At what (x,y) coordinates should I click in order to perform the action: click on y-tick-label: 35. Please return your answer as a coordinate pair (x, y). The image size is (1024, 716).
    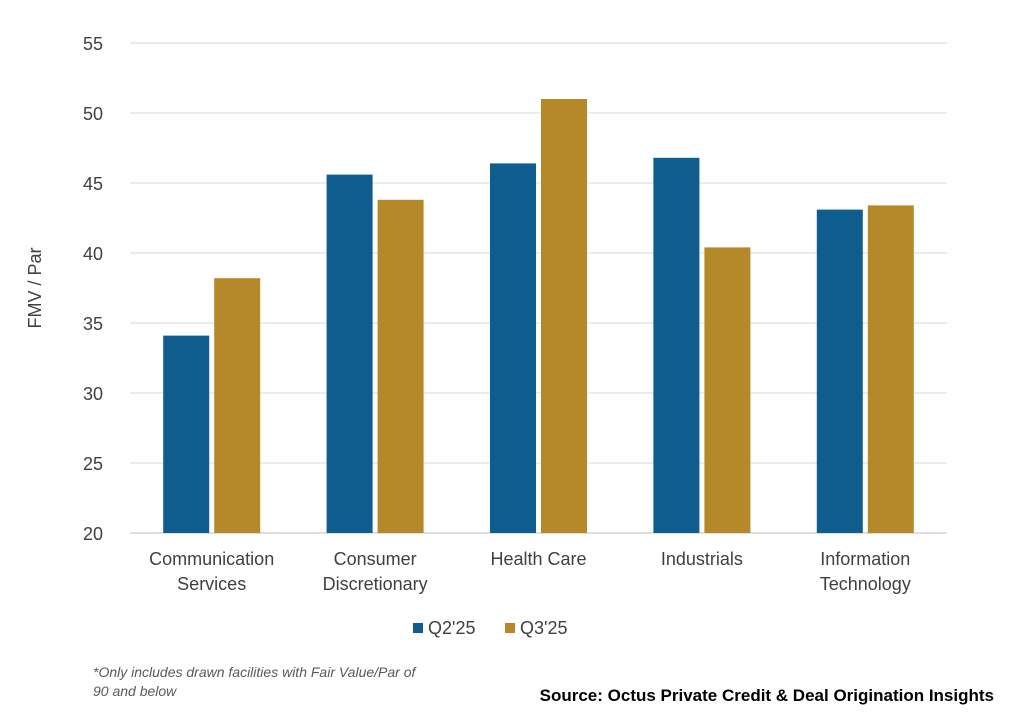
    Looking at the image, I should click on (93, 324).